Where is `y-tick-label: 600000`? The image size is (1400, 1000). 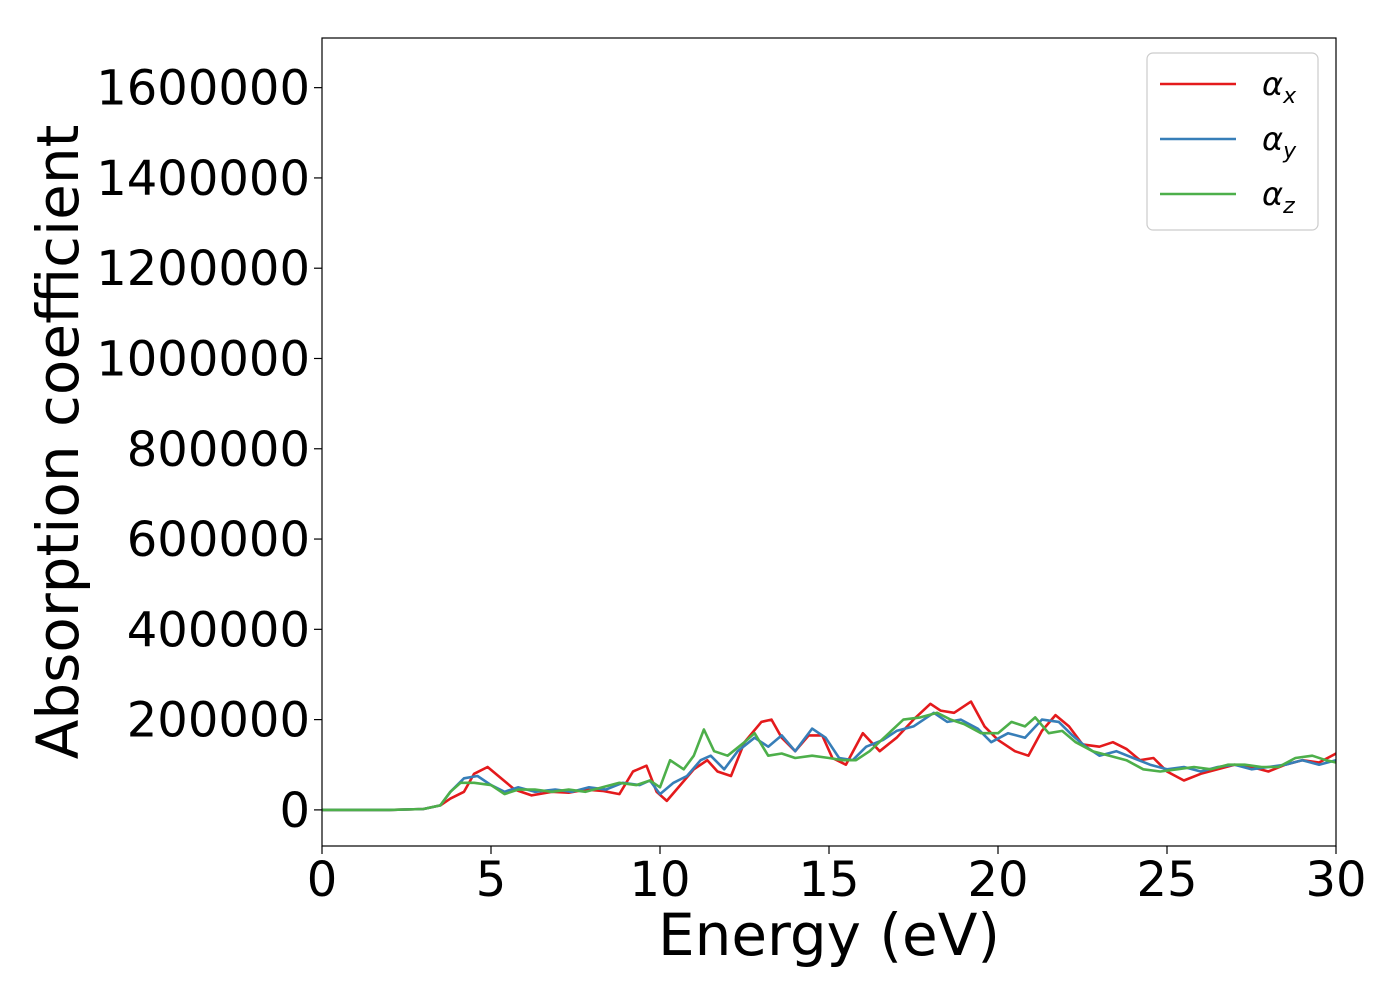 y-tick-label: 600000 is located at coordinates (218, 540).